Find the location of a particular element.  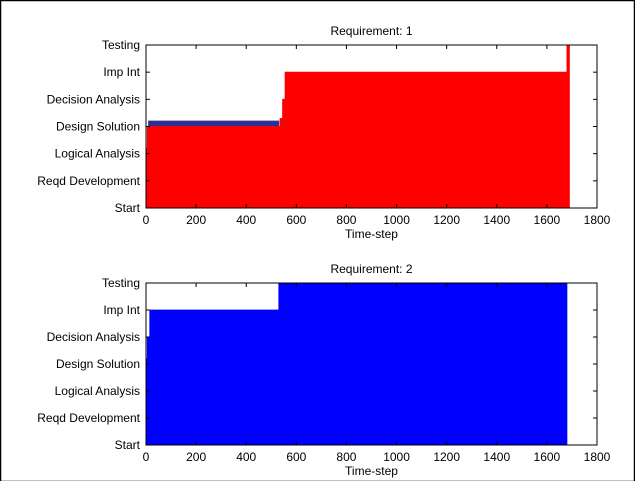

chart-title: Requirement: 1 is located at coordinates (371, 31).